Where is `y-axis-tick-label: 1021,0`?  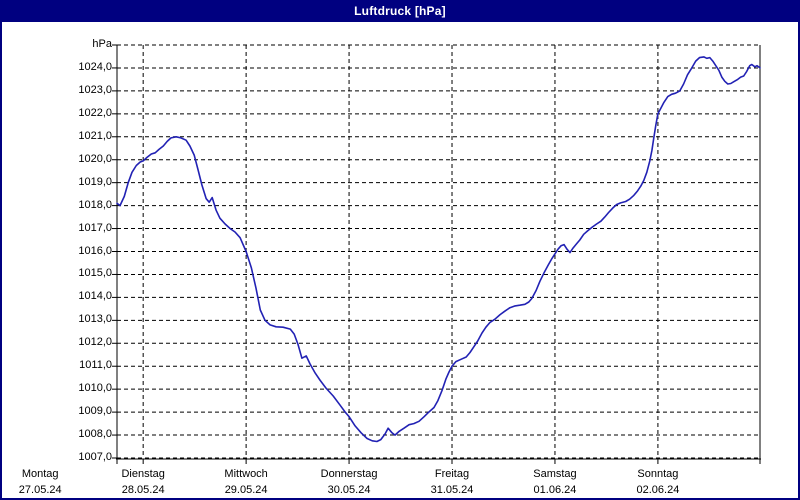 y-axis-tick-label: 1021,0 is located at coordinates (95, 135).